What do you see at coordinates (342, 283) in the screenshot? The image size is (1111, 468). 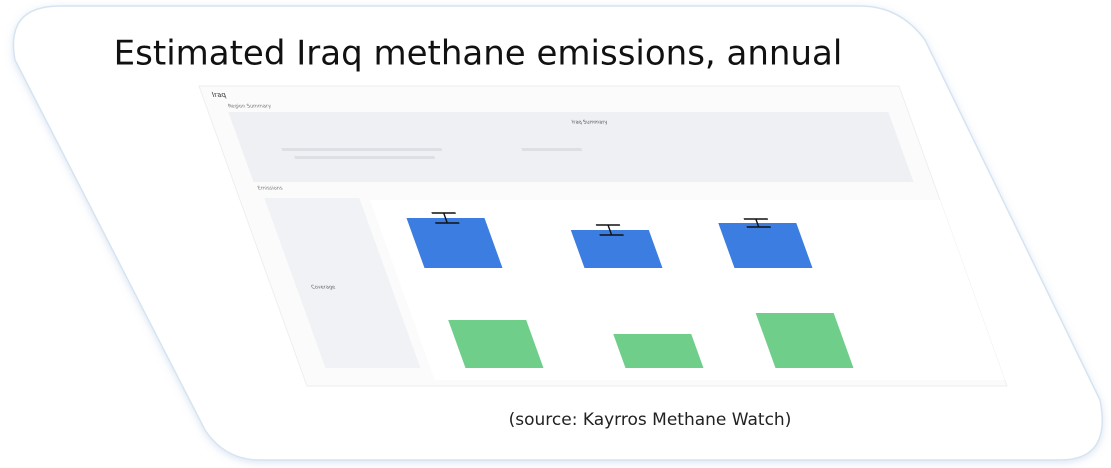 I see `side-panel` at bounding box center [342, 283].